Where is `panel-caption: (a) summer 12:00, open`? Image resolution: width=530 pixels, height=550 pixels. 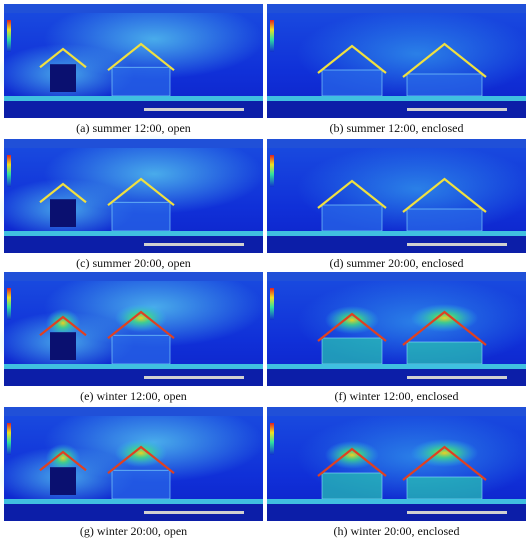 panel-caption: (a) summer 12:00, open is located at coordinates (133, 128).